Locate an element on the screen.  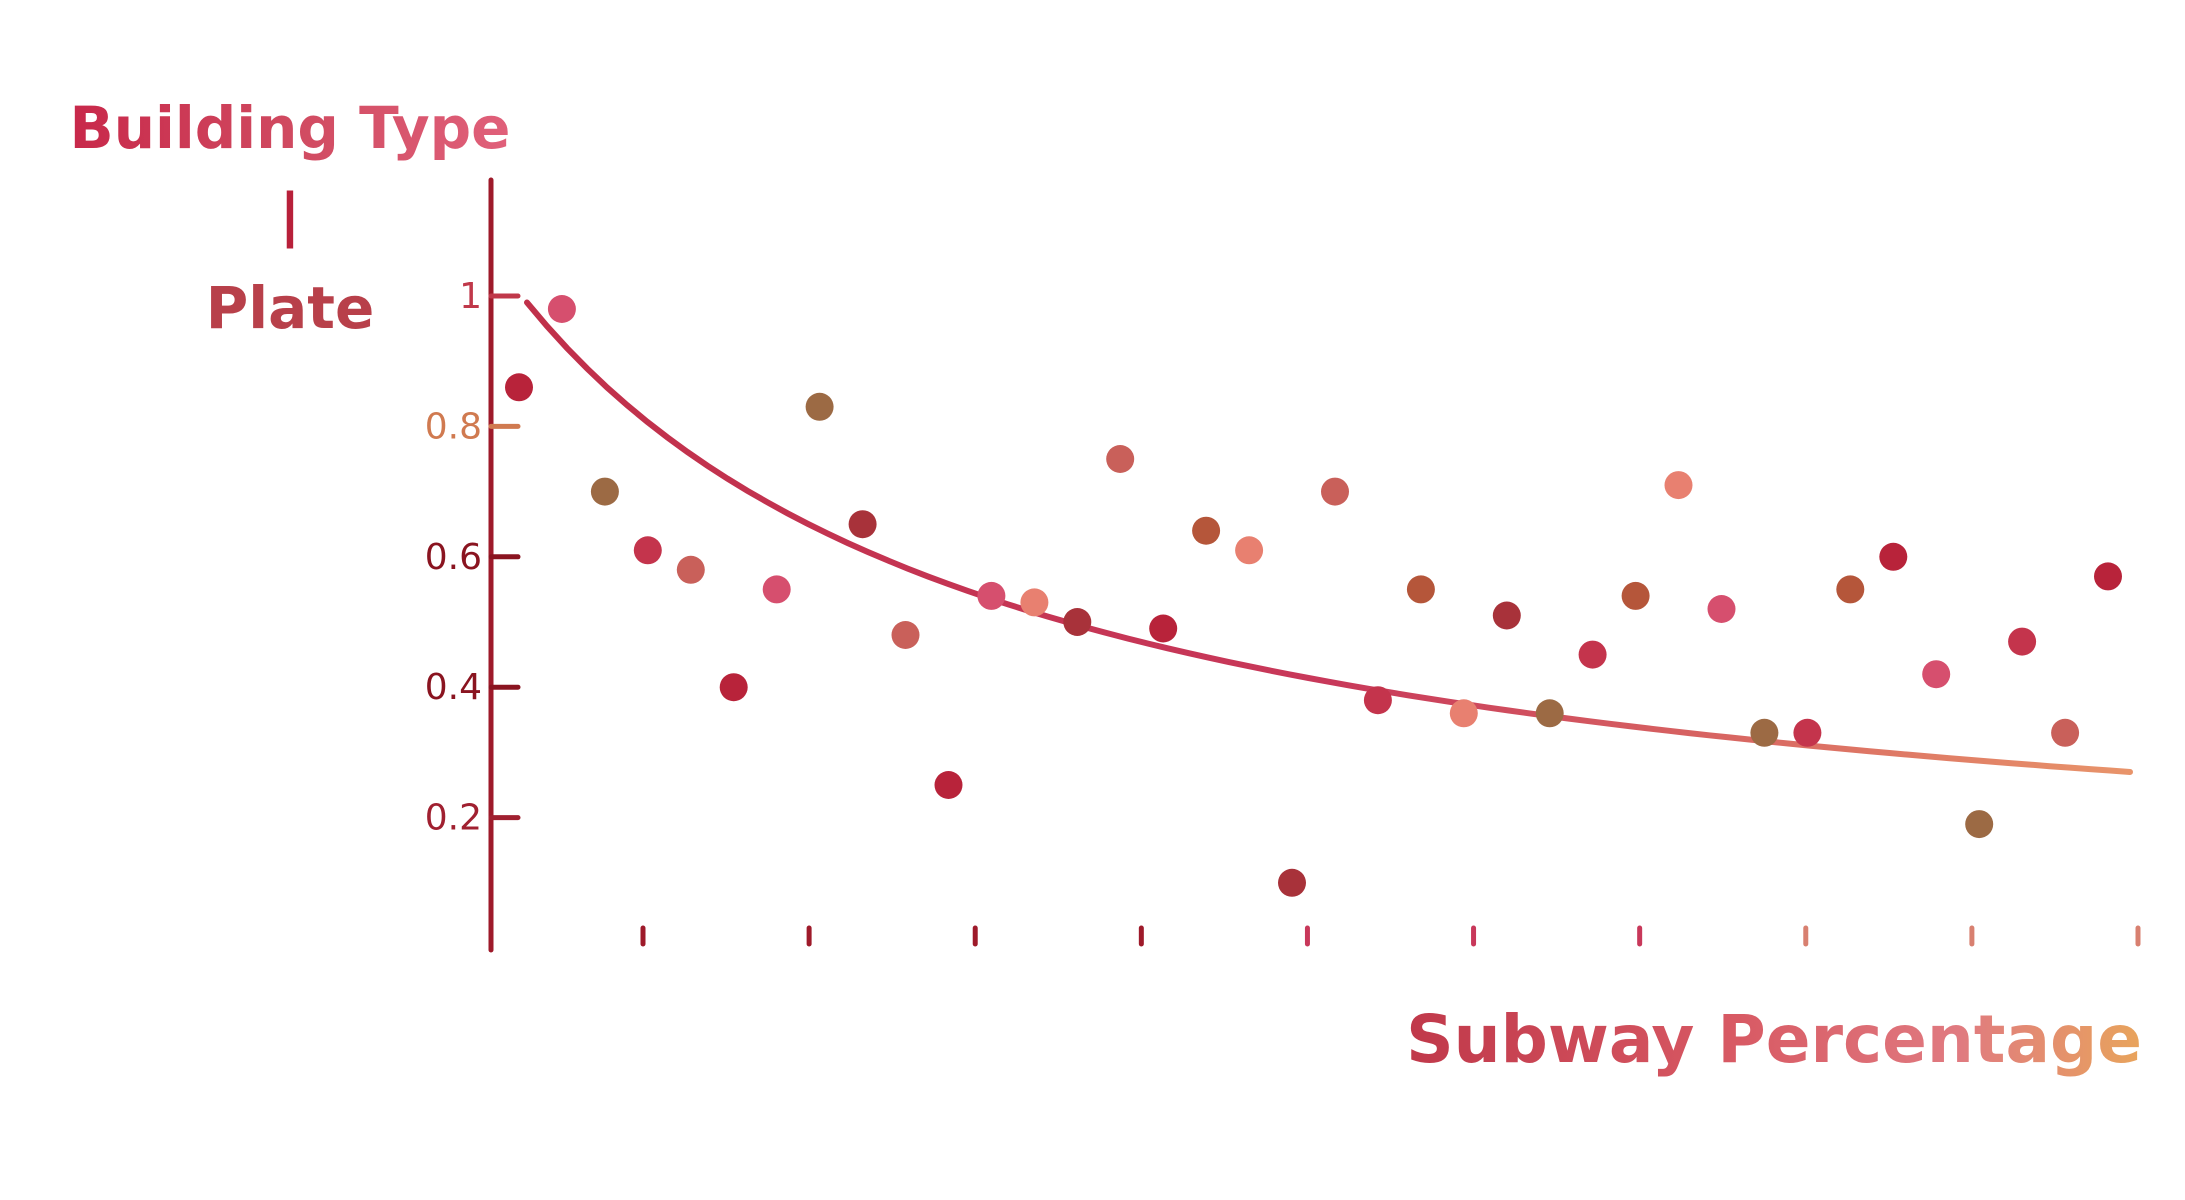
y-axis-ticks: 1 0.8 0.6 0.4 0.2 is located at coordinates (473, 557).